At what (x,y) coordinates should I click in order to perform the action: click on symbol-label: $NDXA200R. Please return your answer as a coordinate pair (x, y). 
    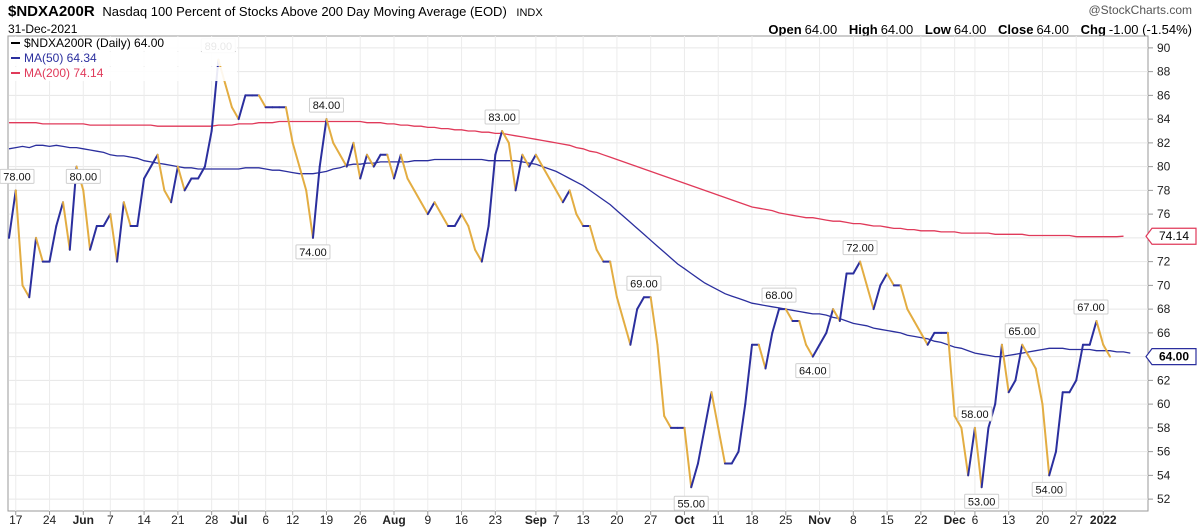
    Looking at the image, I should click on (51, 11).